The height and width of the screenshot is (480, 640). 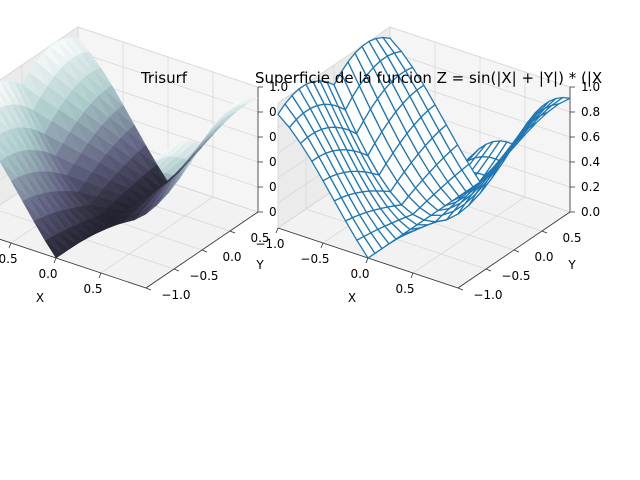 I want to click on z-tick-label: 0.8, so click(x=590, y=112).